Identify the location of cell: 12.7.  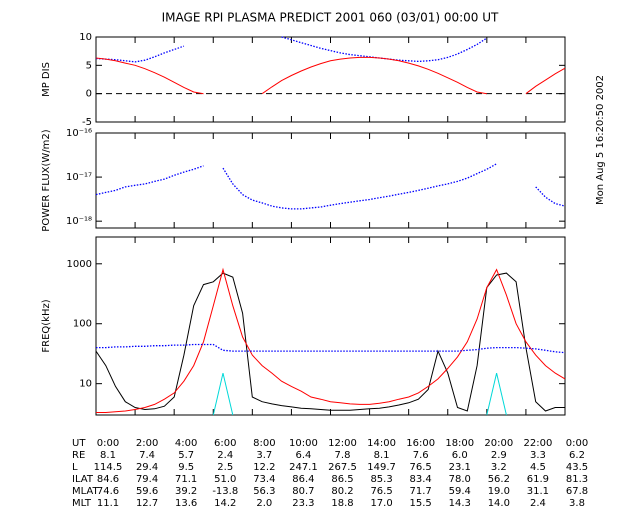
(147, 503).